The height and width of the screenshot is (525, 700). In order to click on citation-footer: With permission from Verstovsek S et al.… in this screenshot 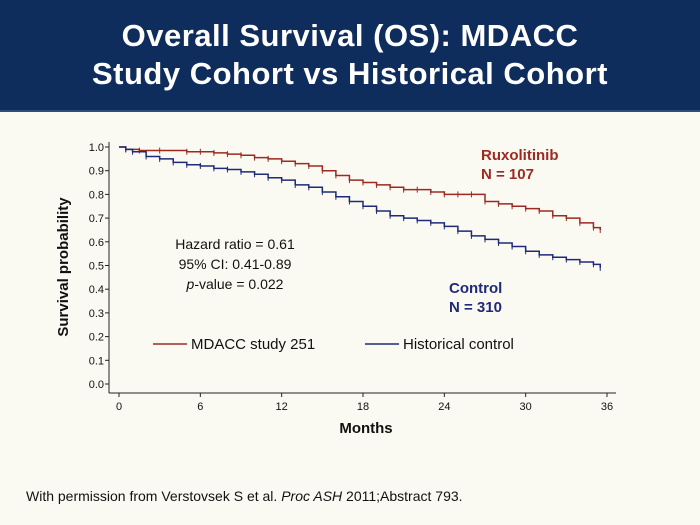, I will do `click(244, 496)`.